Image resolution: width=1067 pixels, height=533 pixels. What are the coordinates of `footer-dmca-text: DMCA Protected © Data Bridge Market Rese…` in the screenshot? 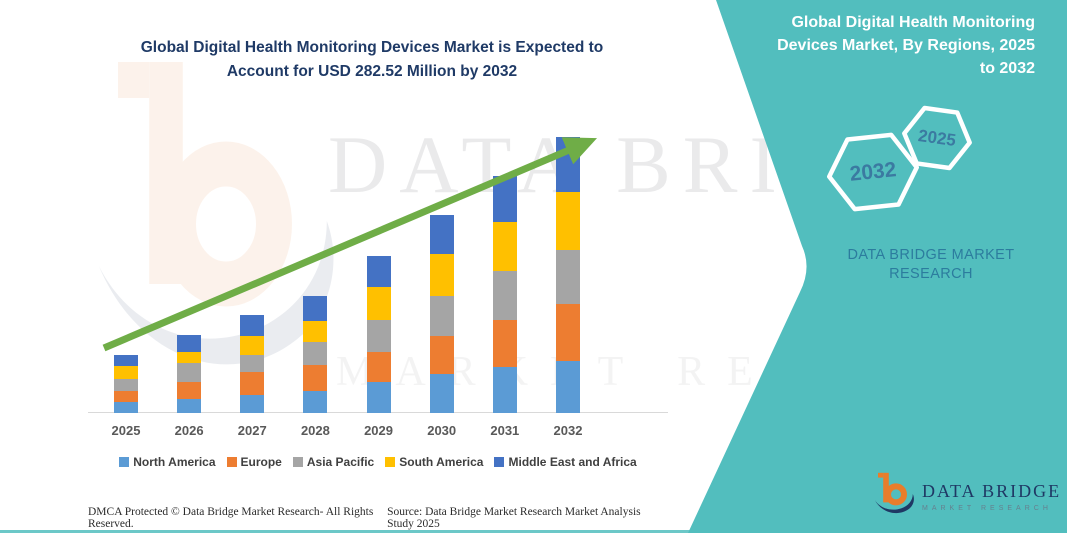 It's located at (231, 518).